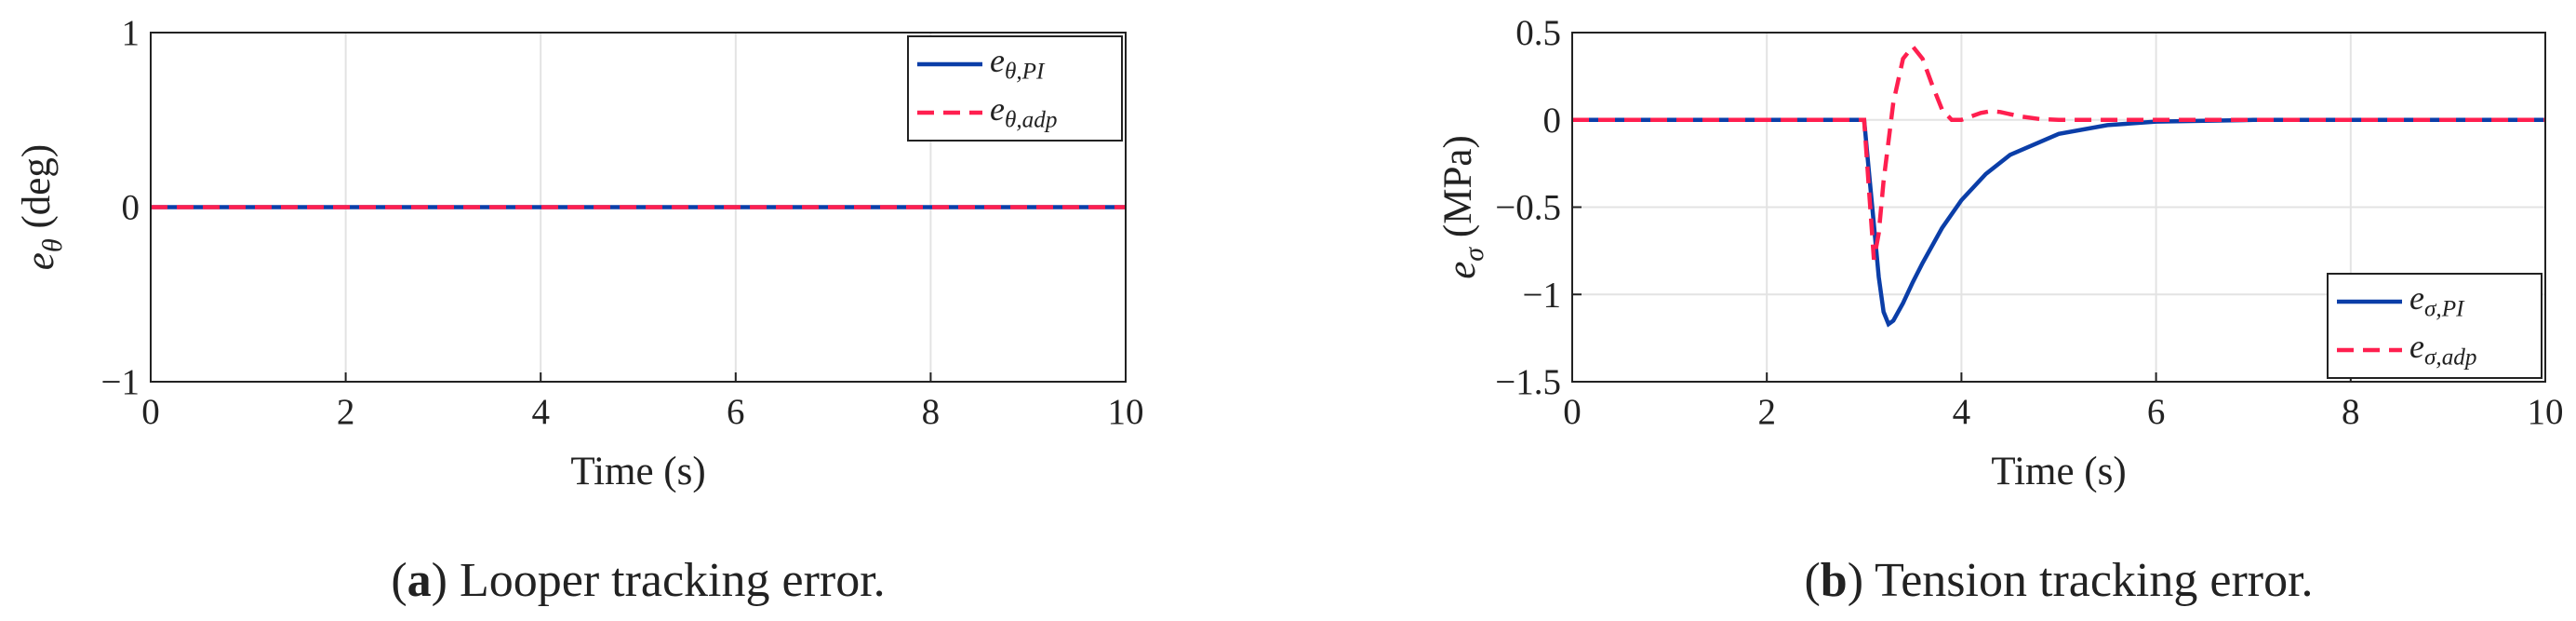 Image resolution: width=2576 pixels, height=621 pixels. I want to click on legend-label: eθ,PI, so click(1018, 64).